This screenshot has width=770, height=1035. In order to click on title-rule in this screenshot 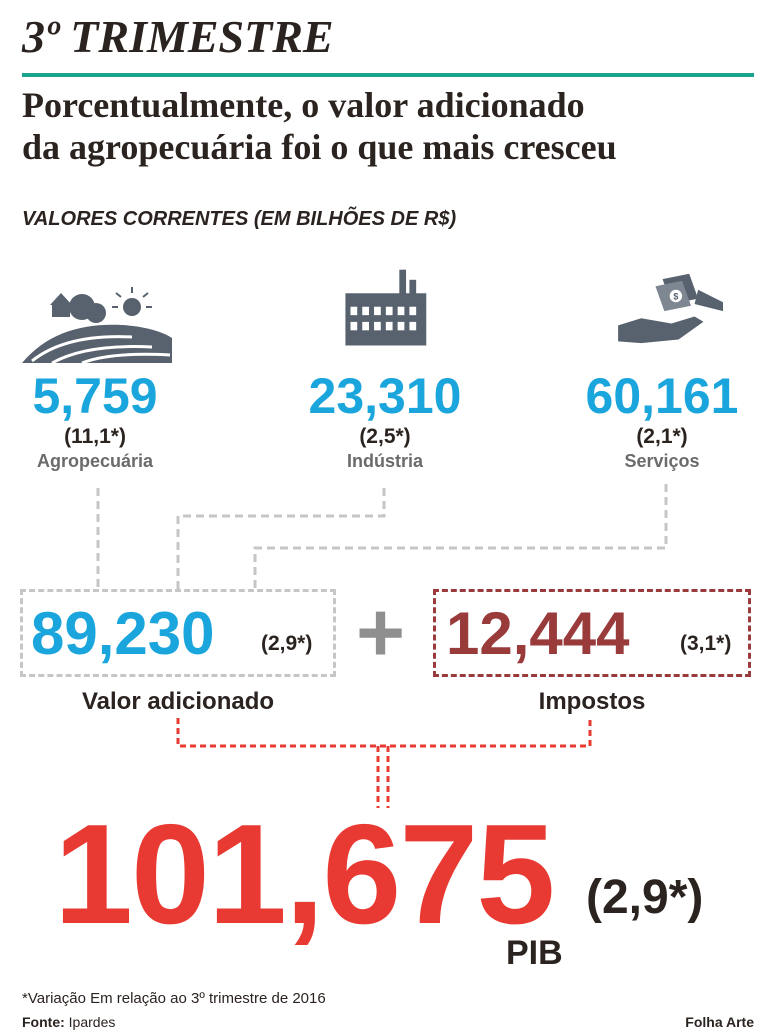, I will do `click(388, 75)`.